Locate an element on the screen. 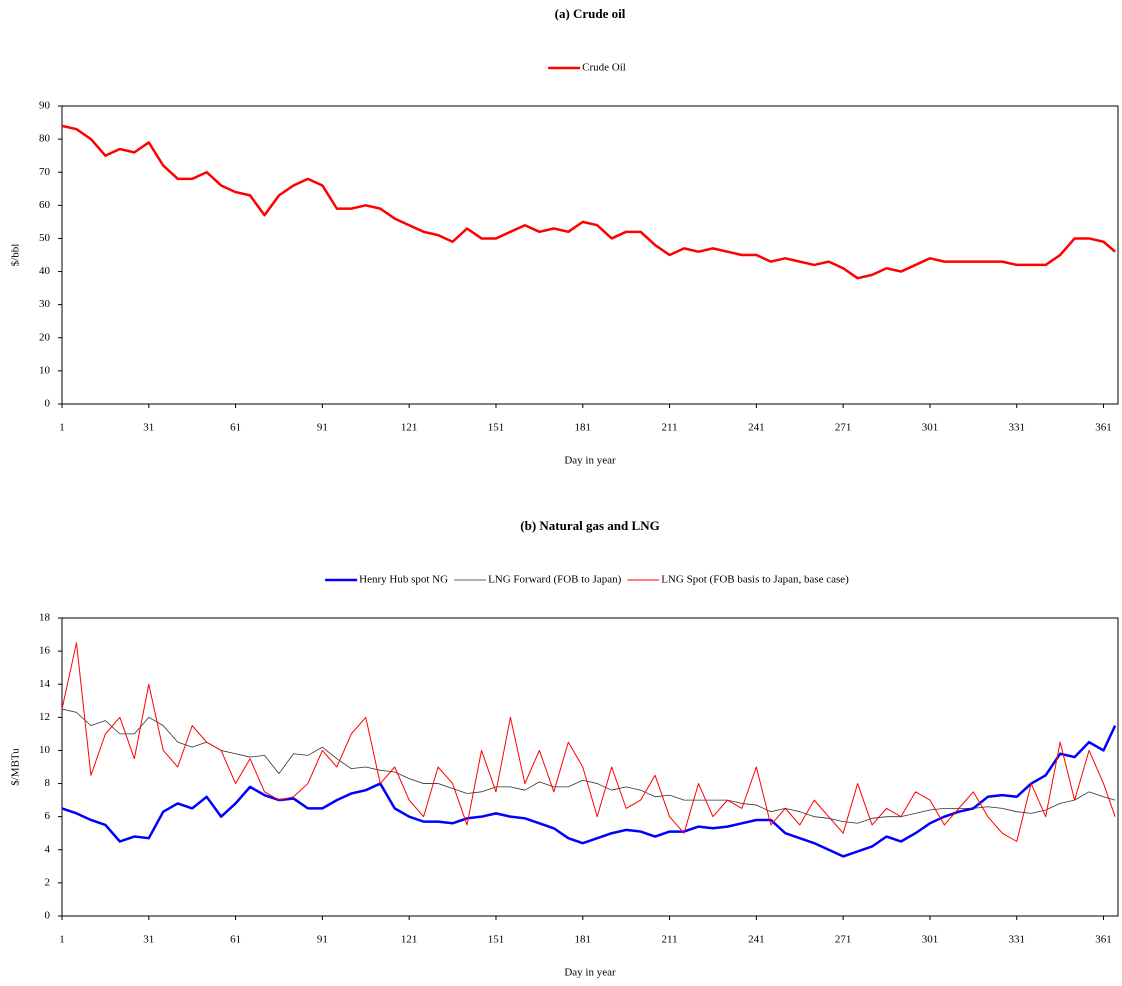 This screenshot has width=1122, height=986. y-tick-label: 16 is located at coordinates (45, 651).